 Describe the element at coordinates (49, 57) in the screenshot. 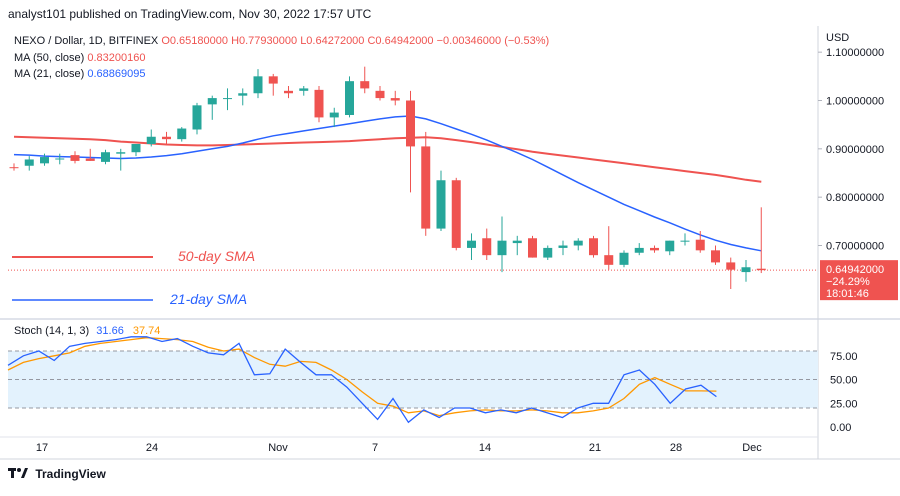

I see `ma50-label: MA (50, close)` at that location.